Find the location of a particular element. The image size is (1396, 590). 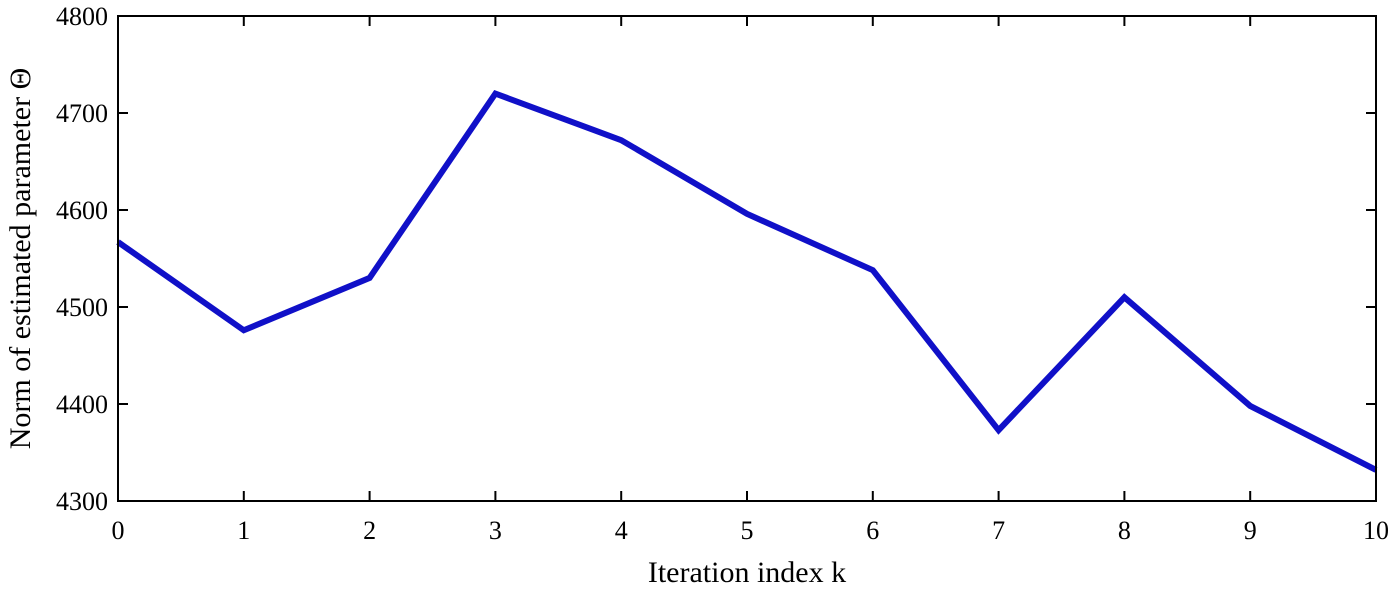

y-tick-label: 4800 is located at coordinates (82, 16).